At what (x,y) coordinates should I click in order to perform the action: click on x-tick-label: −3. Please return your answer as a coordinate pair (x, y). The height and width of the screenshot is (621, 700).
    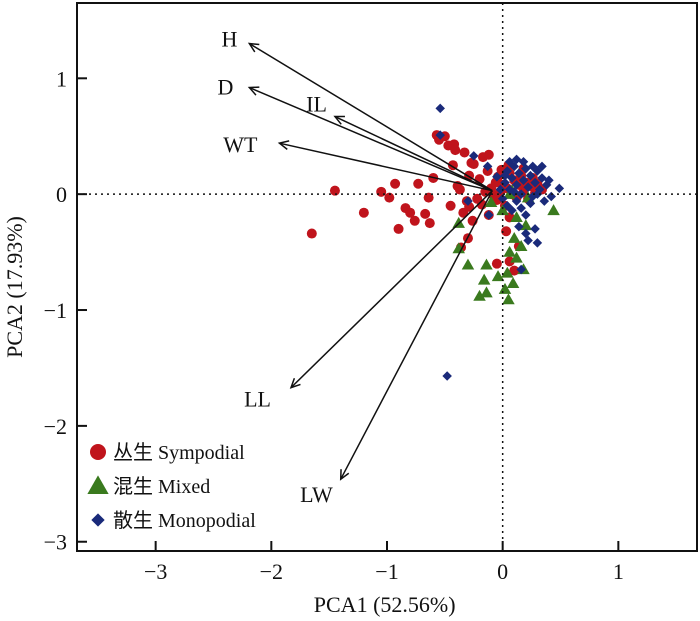
    Looking at the image, I should click on (155, 571).